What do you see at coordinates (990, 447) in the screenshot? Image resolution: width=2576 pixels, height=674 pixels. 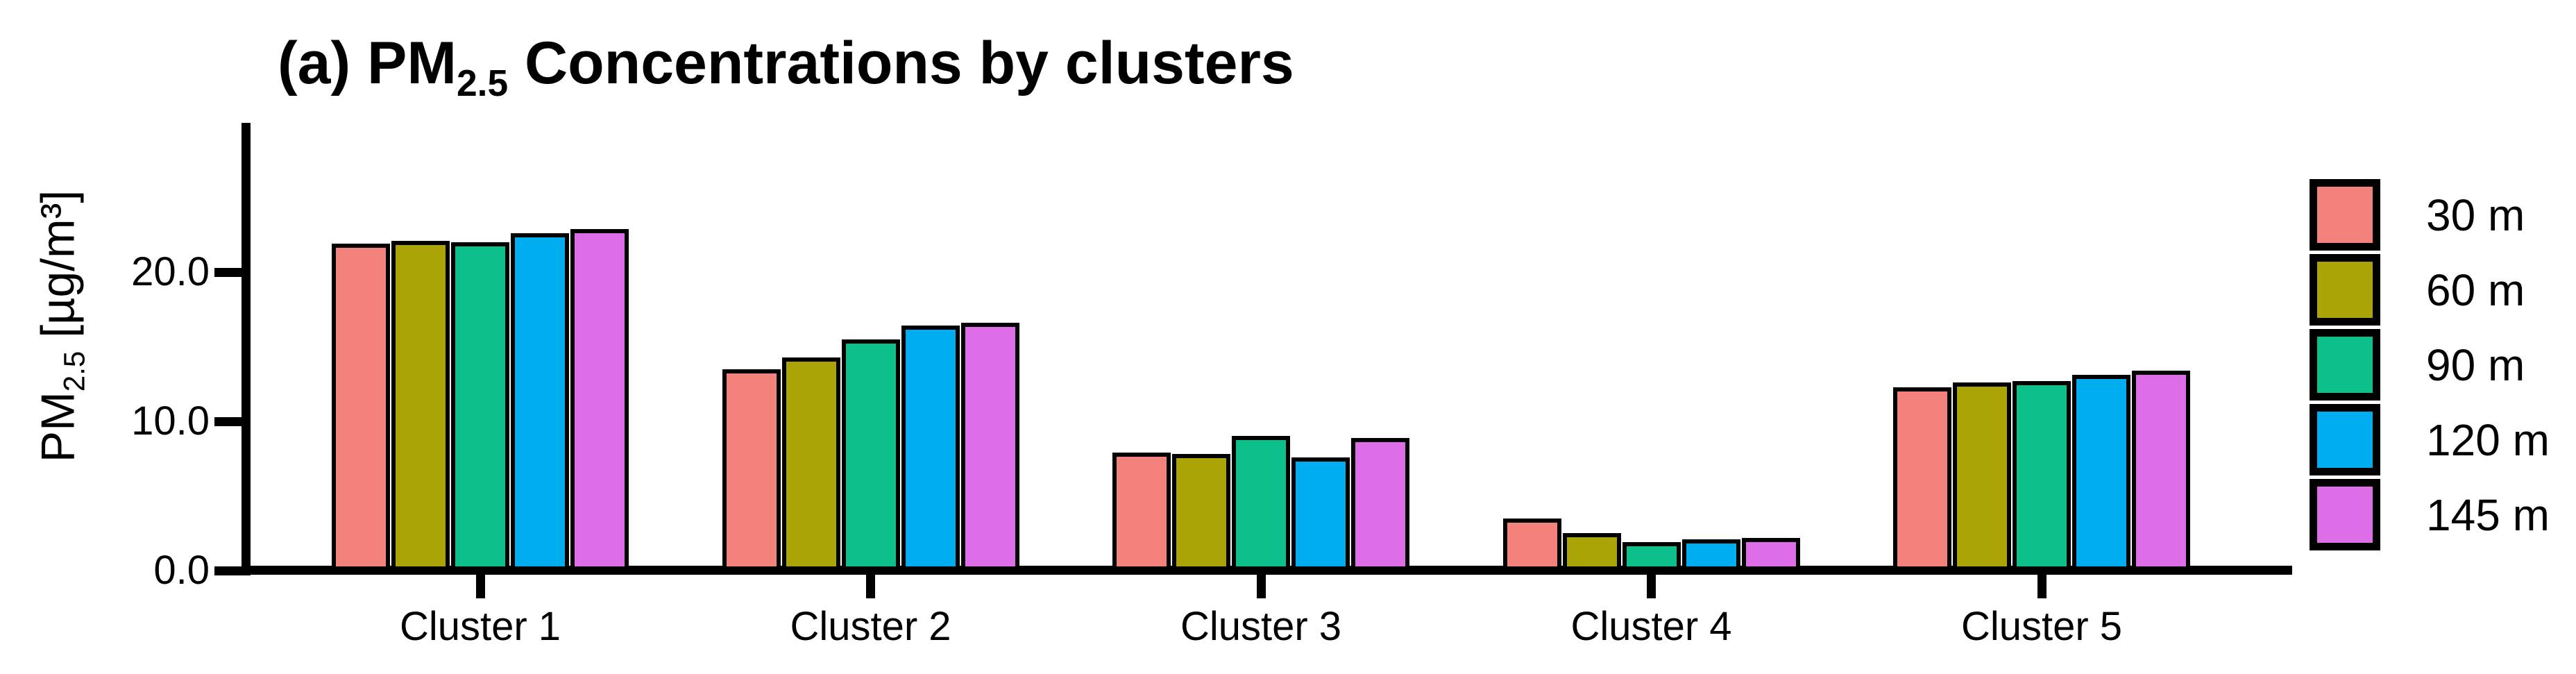 I see `bar-cluster-2-145-m` at bounding box center [990, 447].